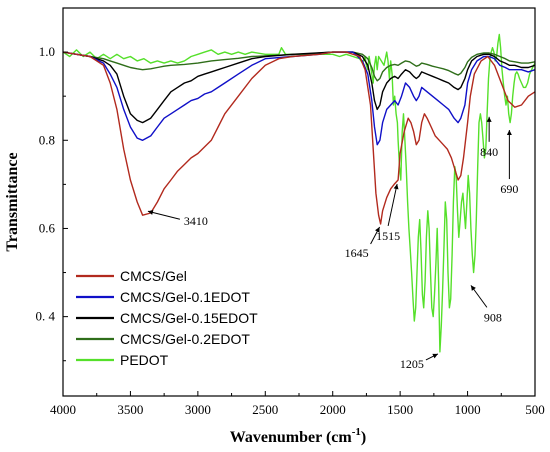 The height and width of the screenshot is (452, 550). I want to click on annotation-label: 3410, so click(196, 221).